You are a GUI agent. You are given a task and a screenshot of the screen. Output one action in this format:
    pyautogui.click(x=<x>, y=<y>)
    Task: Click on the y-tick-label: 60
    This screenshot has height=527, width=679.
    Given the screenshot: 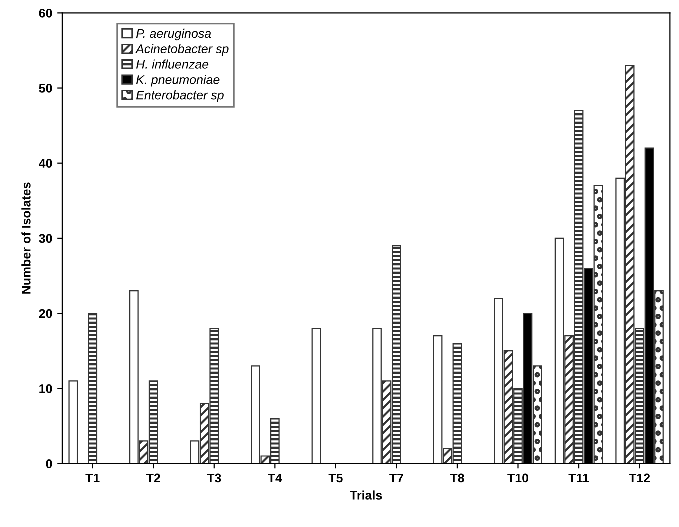 What is the action you would take?
    pyautogui.click(x=45, y=13)
    